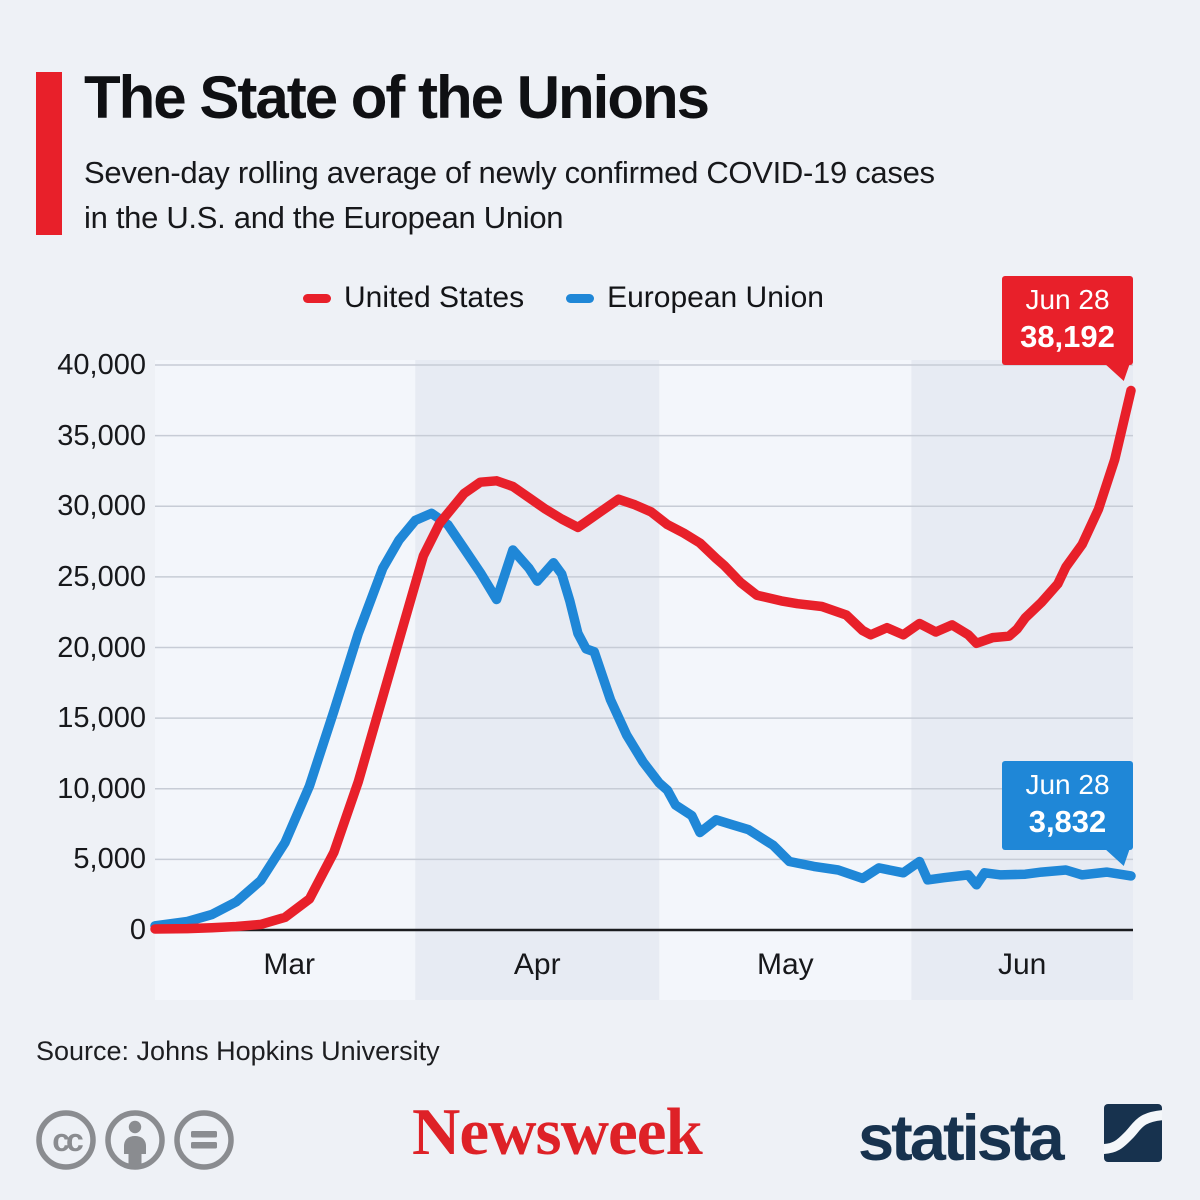 Image resolution: width=1200 pixels, height=1200 pixels. Describe the element at coordinates (537, 964) in the screenshot. I see `x-tick-label-apr: Apr` at that location.